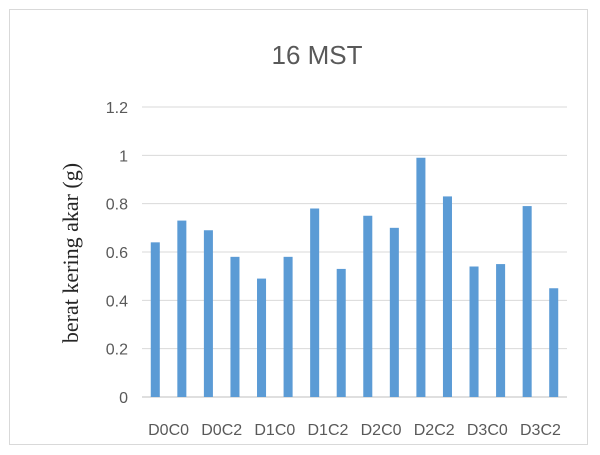  What do you see at coordinates (288, 327) in the screenshot?
I see `bar-d1c1` at bounding box center [288, 327].